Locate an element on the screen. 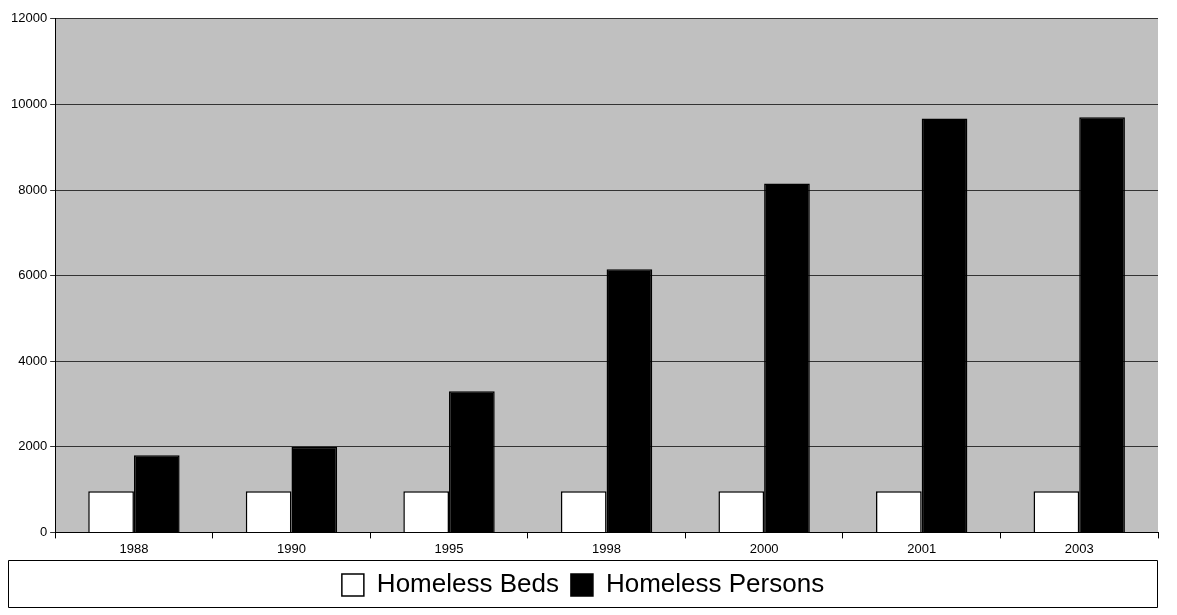 The width and height of the screenshot is (1177, 615). x-tick-label: 2000 is located at coordinates (764, 548).